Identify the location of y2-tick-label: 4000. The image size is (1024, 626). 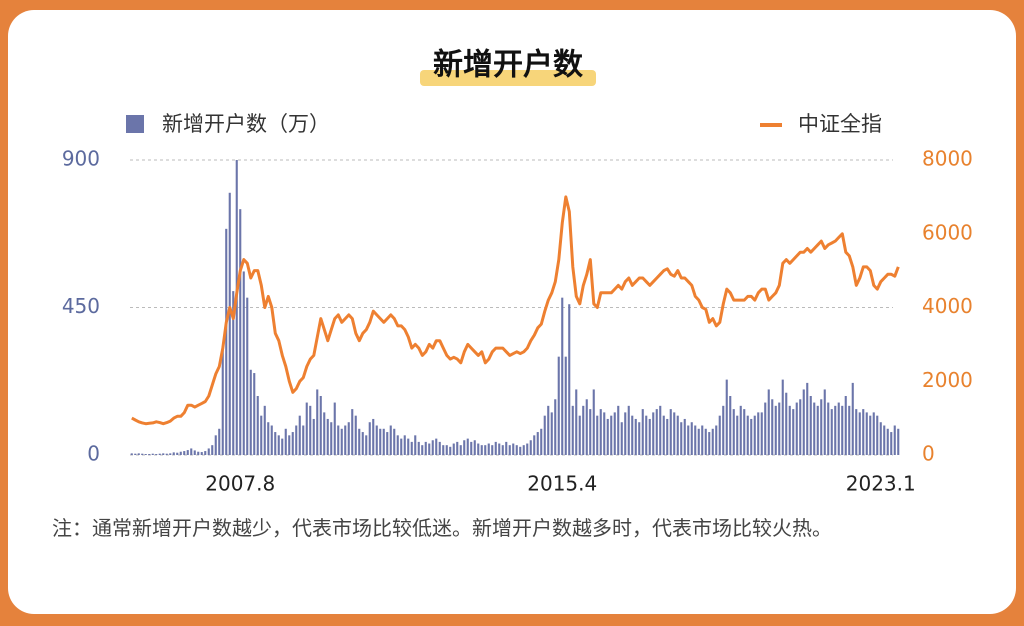
(947, 306).